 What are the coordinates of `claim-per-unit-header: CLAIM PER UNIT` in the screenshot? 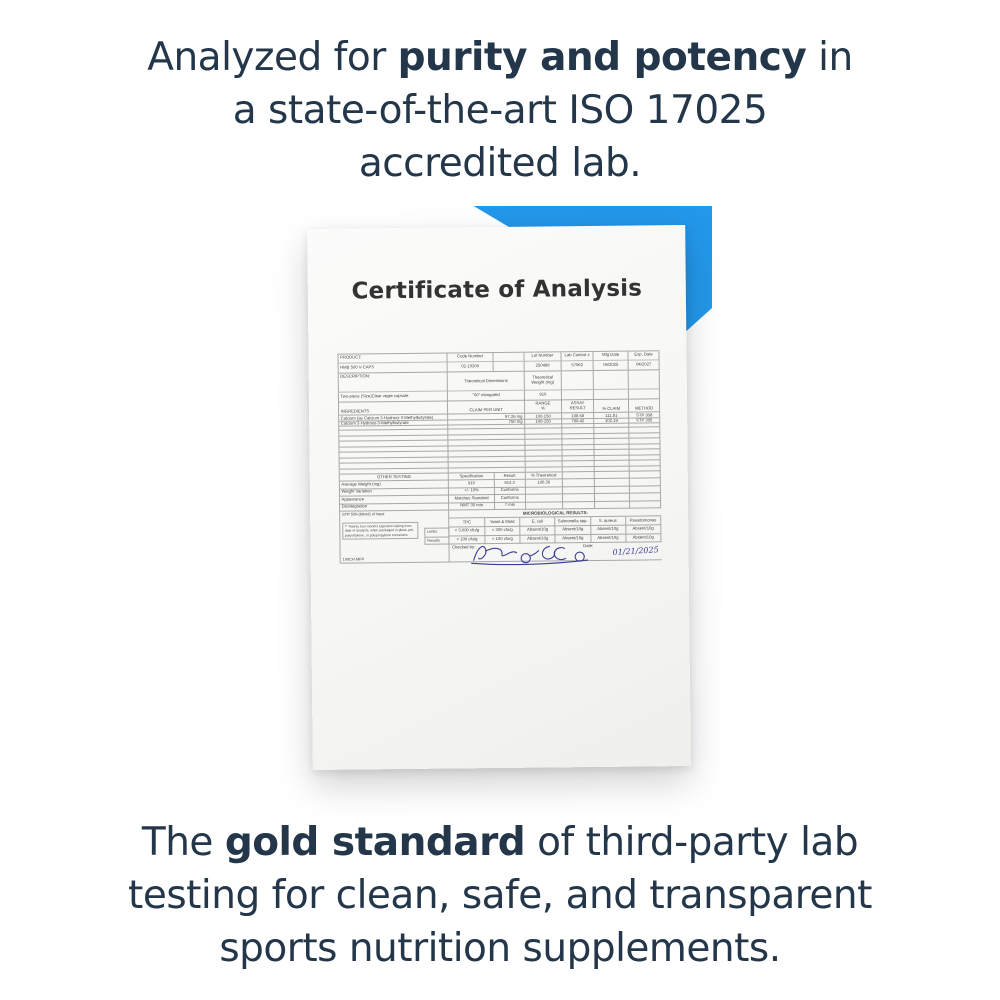 It's located at (486, 407).